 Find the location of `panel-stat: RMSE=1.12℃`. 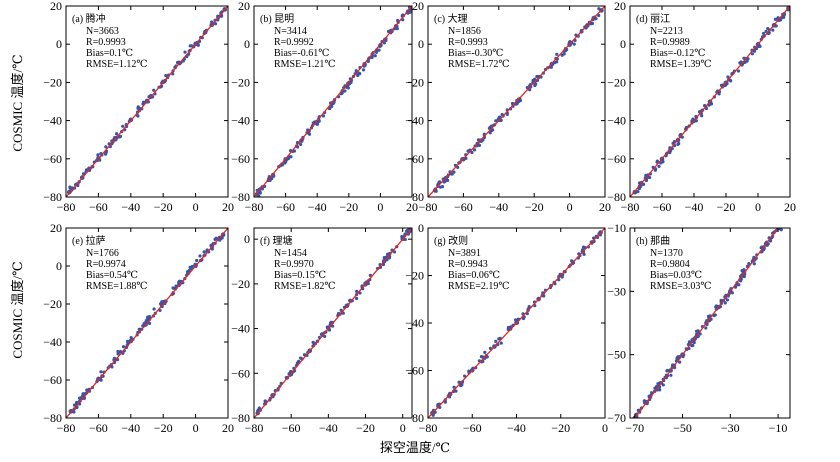

panel-stat: RMSE=1.12℃ is located at coordinates (117, 64).